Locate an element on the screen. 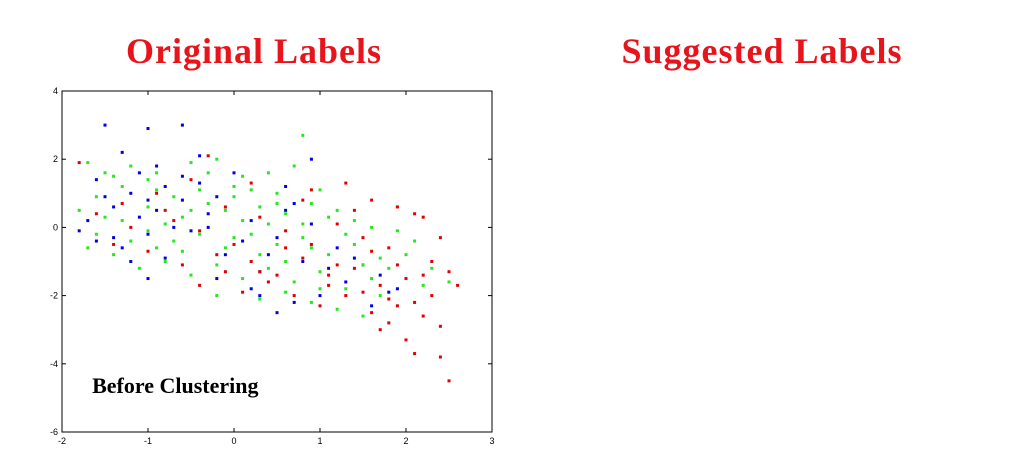 The height and width of the screenshot is (472, 1016). y-tick-label: 4 is located at coordinates (55, 91).